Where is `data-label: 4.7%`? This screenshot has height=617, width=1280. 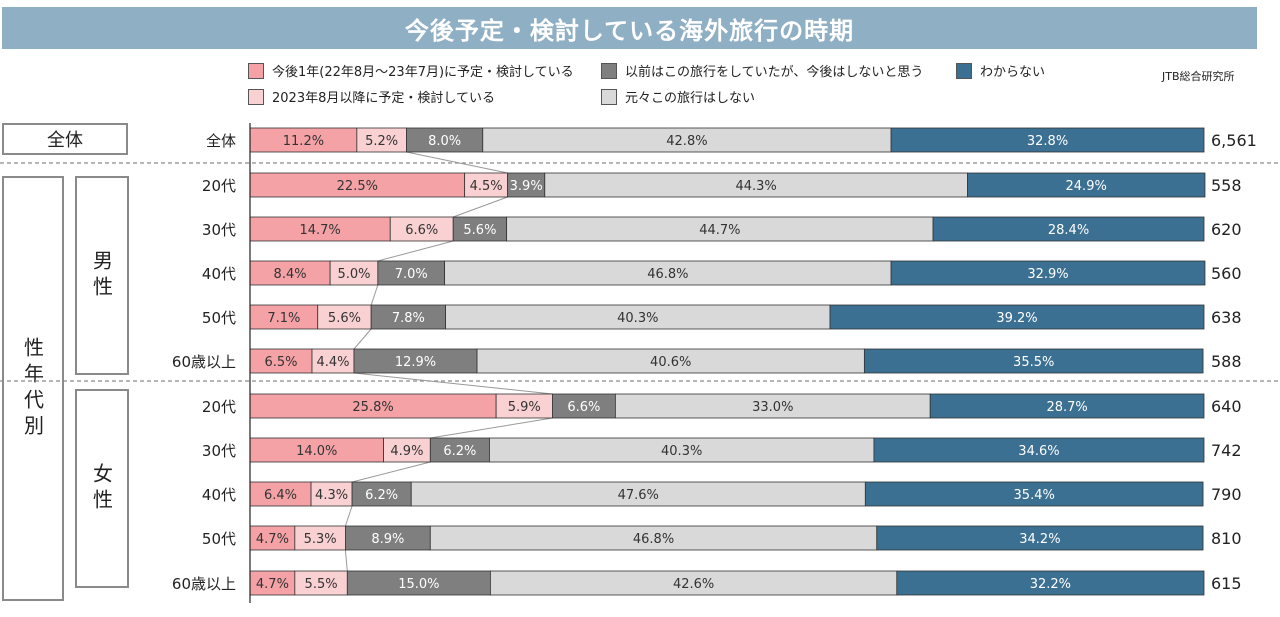 data-label: 4.7% is located at coordinates (272, 539).